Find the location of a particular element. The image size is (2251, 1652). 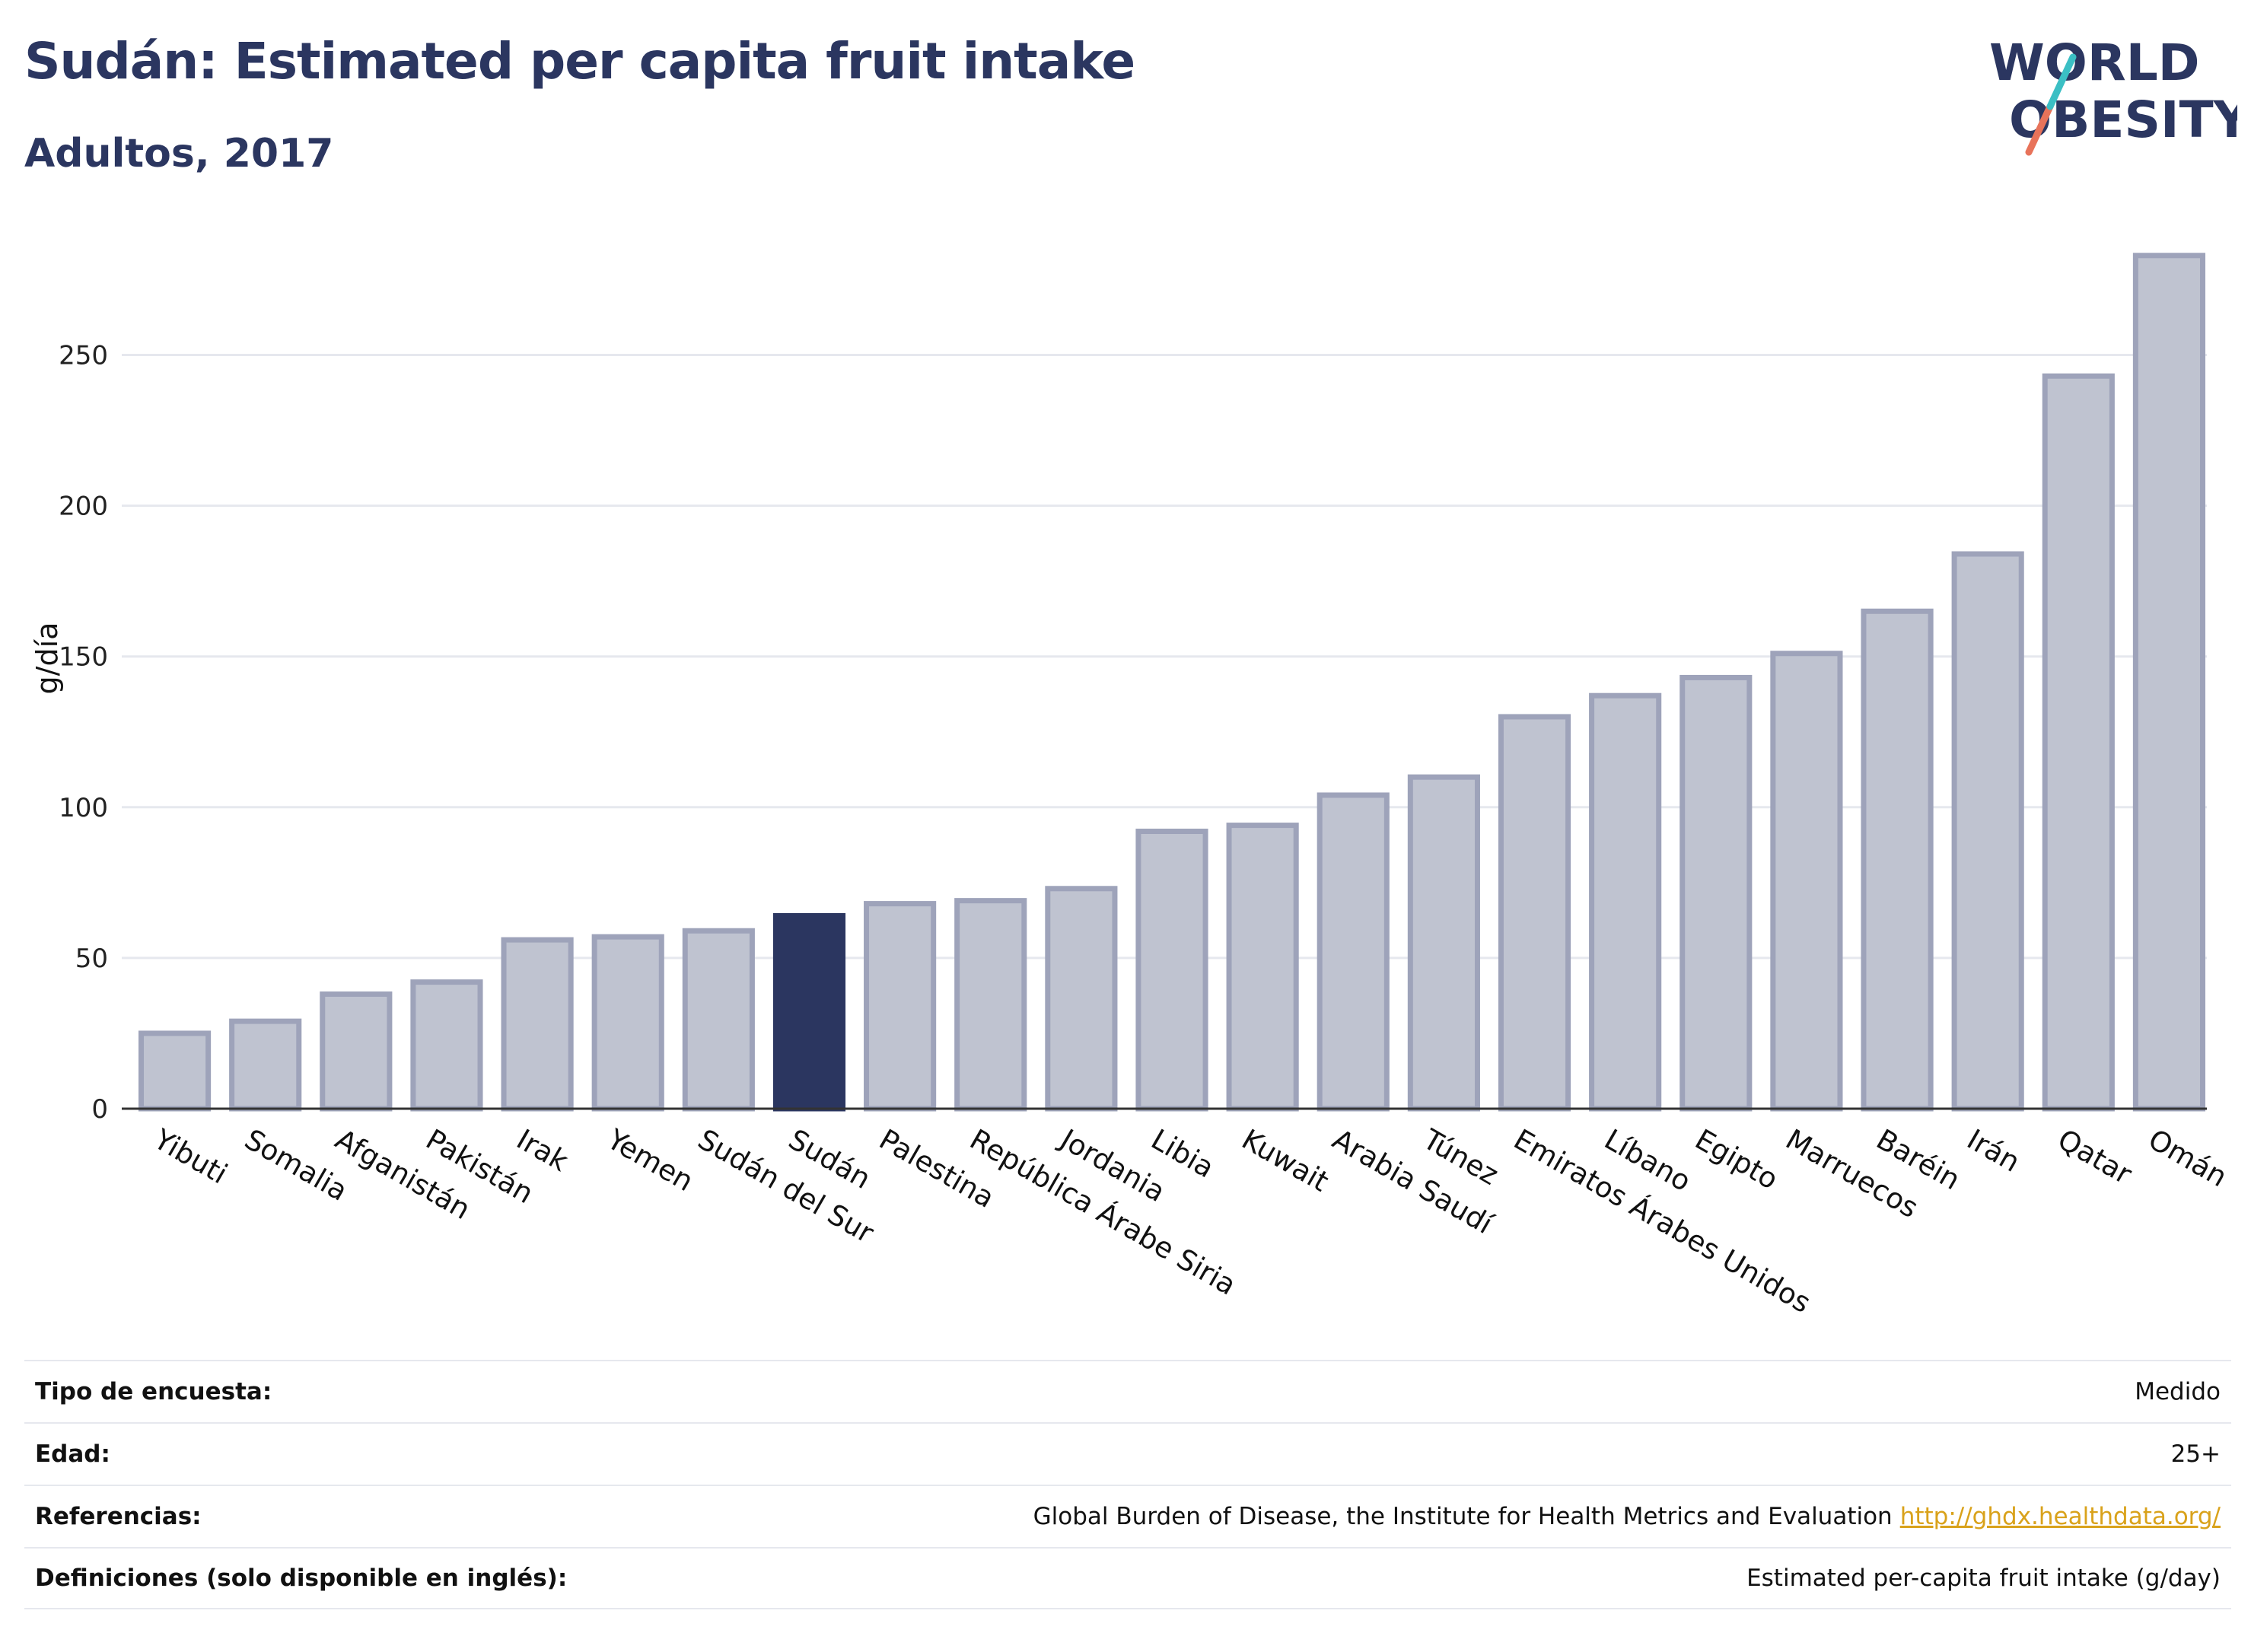

info-value: Medido is located at coordinates (2178, 1391).